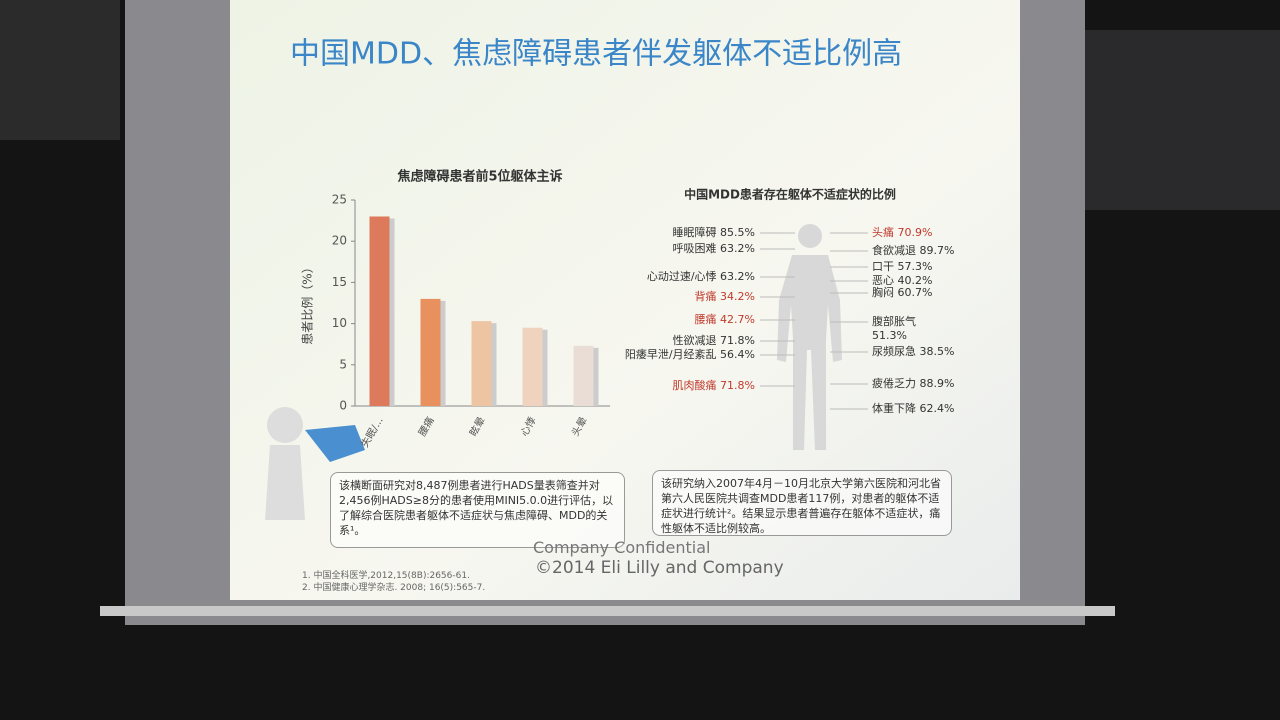 The width and height of the screenshot is (1280, 720). I want to click on y-tick-label: 10, so click(339, 323).